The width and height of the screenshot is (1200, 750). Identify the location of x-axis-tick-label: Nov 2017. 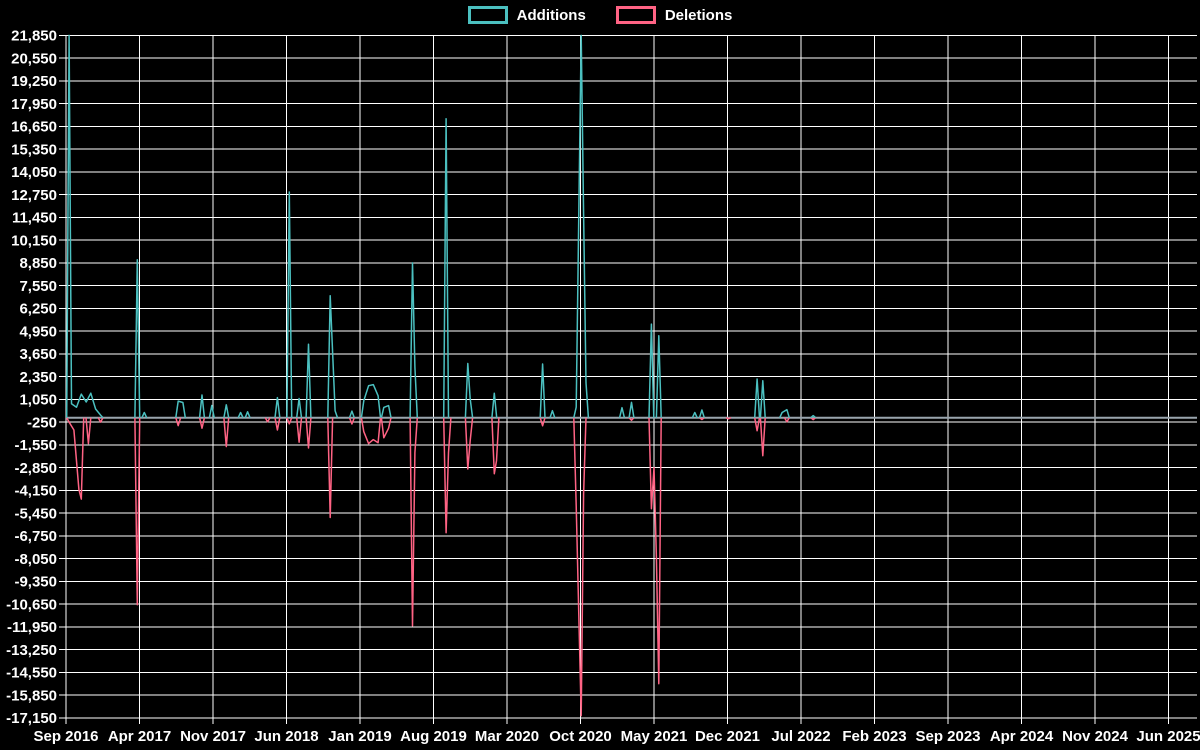
(213, 736).